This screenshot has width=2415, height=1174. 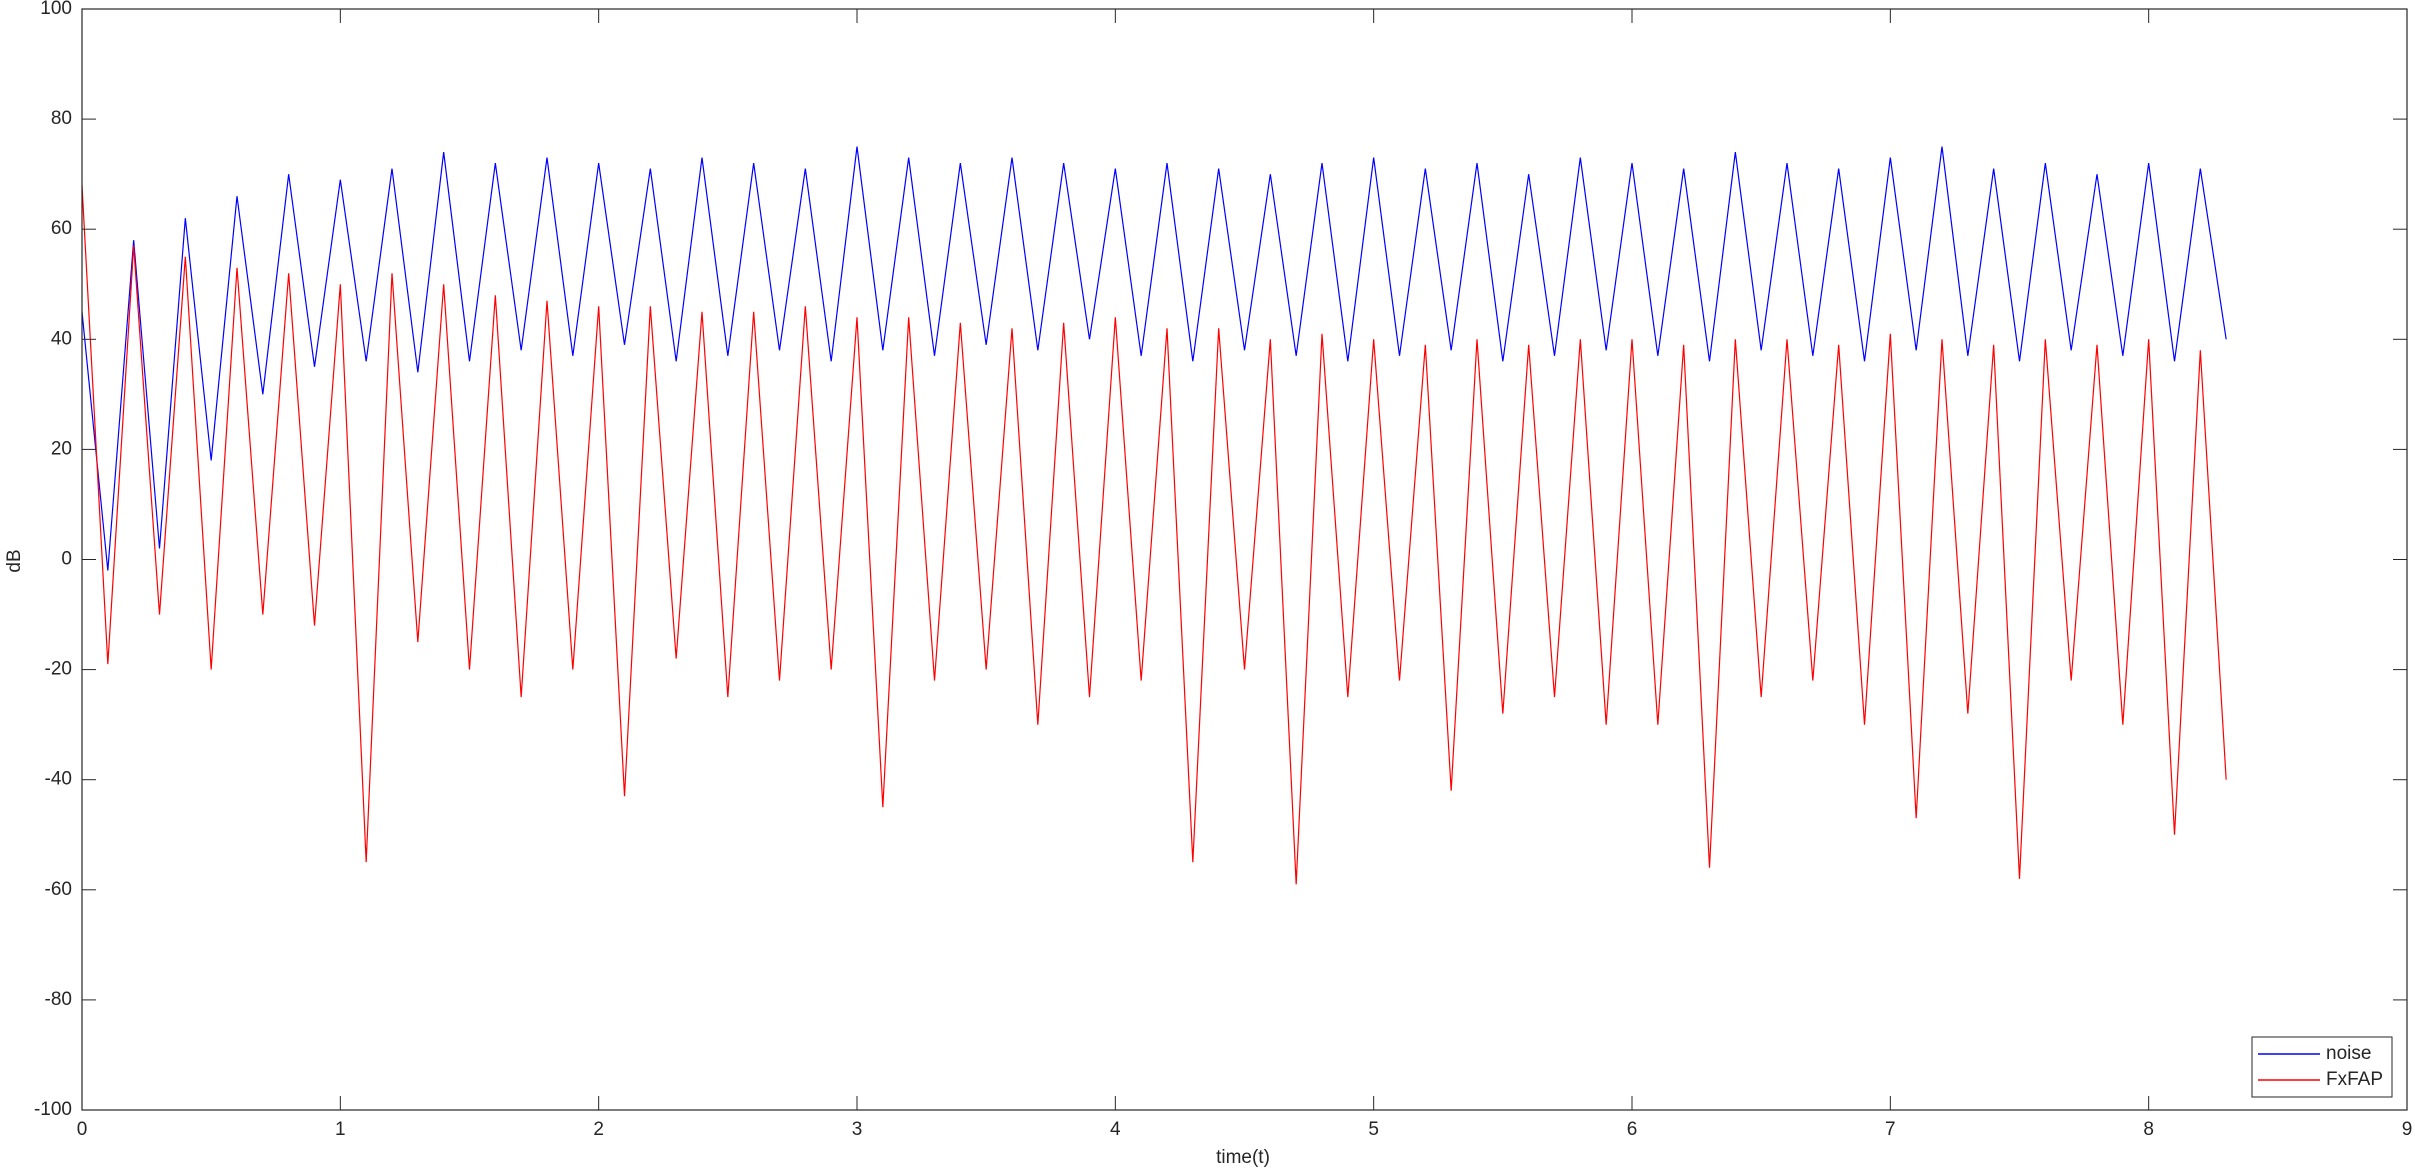 I want to click on y-tick-label: -20, so click(x=58, y=669).